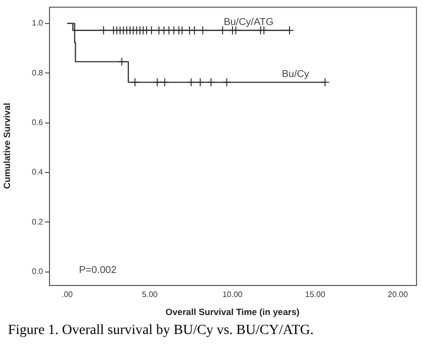 The width and height of the screenshot is (422, 347). Describe the element at coordinates (296, 74) in the screenshot. I see `series-label: Bu/Cy` at that location.